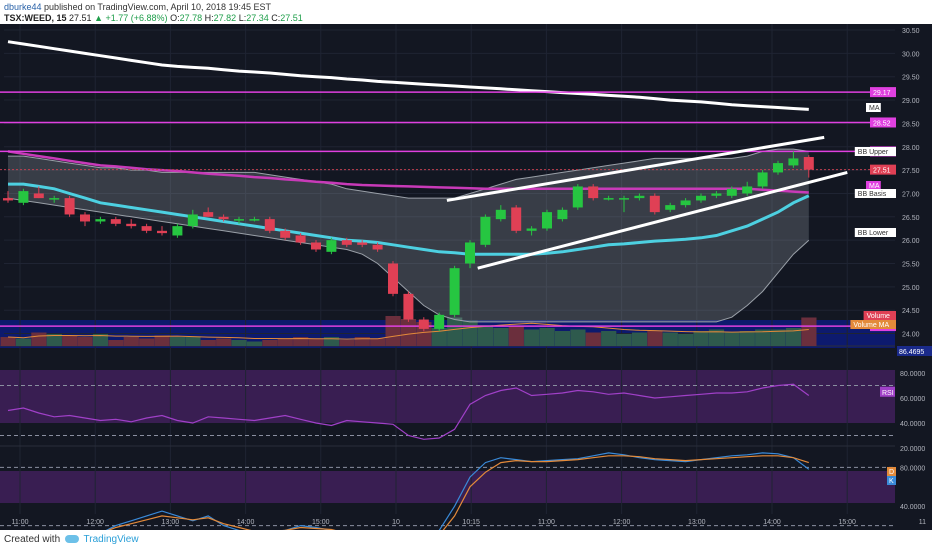 The image size is (932, 550). What do you see at coordinates (242, 18) in the screenshot?
I see `low-key: L:` at bounding box center [242, 18].